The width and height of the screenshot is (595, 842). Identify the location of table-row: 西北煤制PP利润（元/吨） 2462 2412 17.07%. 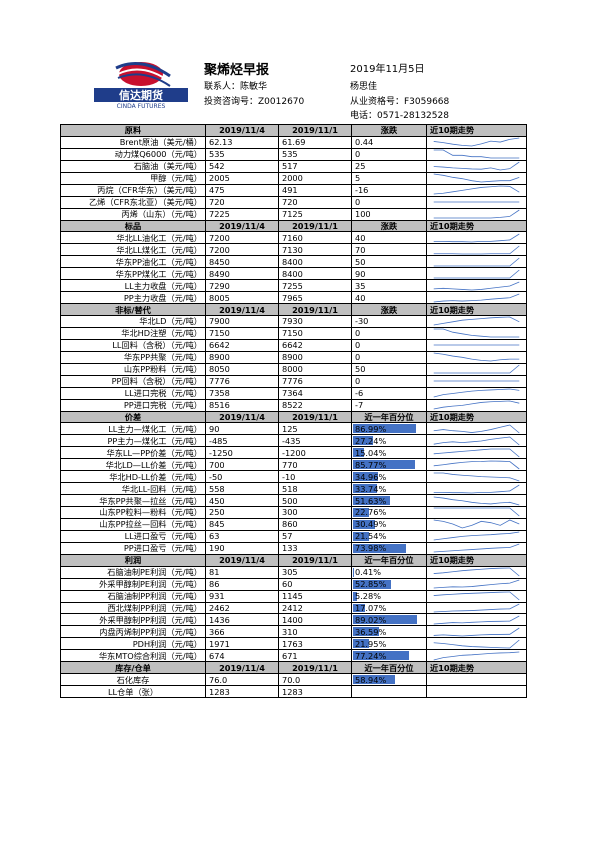
(293, 608).